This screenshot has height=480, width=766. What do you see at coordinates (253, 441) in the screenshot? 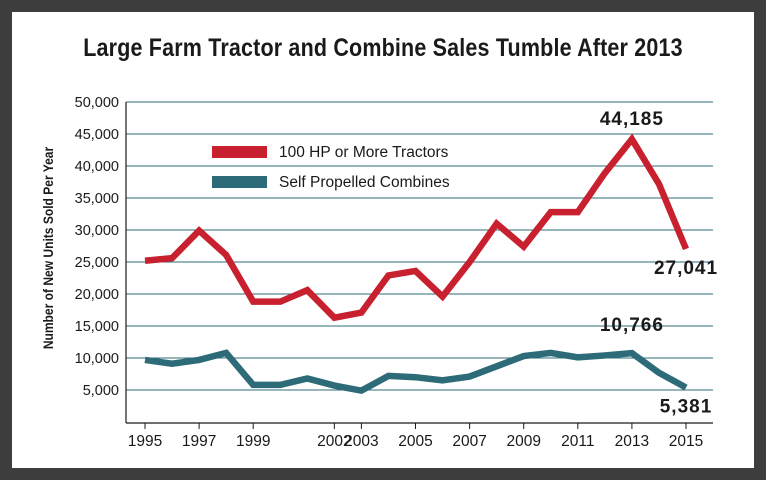
I see `x-tick-label: 1999` at bounding box center [253, 441].